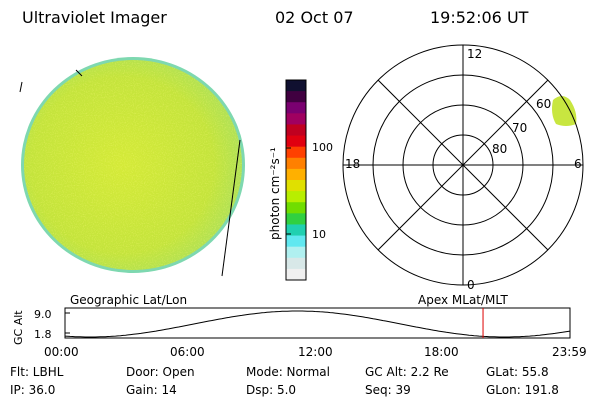 The height and width of the screenshot is (400, 600). I want to click on door-status: Door: Open, so click(160, 372).